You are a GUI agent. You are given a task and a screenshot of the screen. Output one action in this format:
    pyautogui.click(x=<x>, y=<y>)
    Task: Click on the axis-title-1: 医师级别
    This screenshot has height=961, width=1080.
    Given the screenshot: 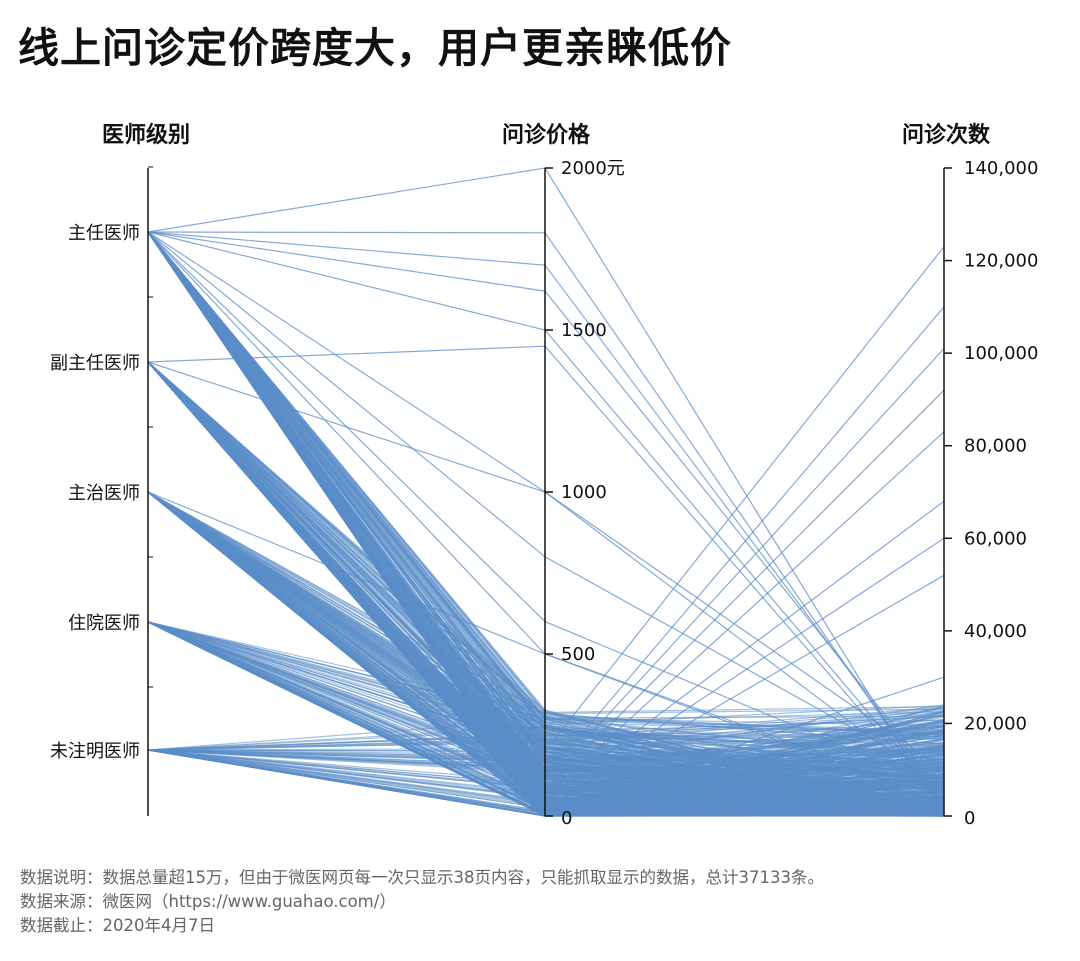 What is the action you would take?
    pyautogui.click(x=146, y=135)
    